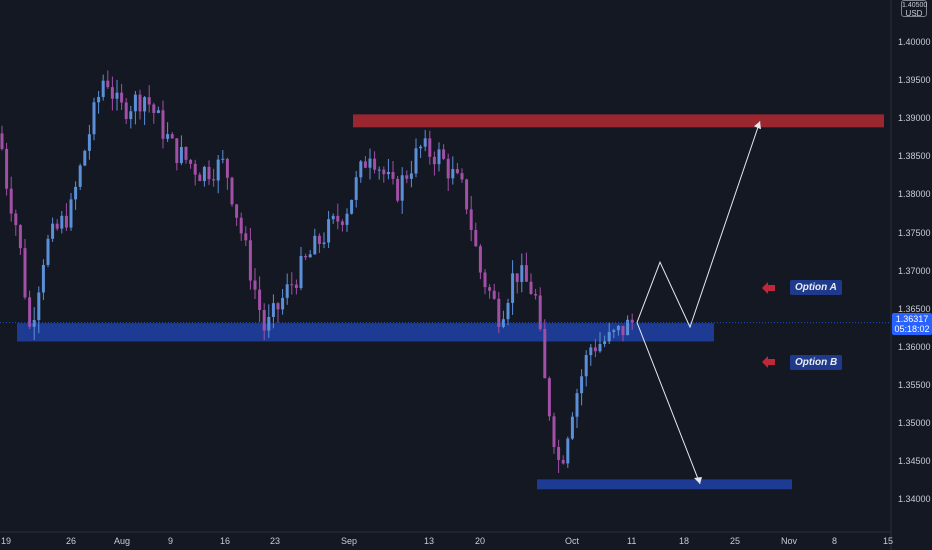 The height and width of the screenshot is (550, 932). What do you see at coordinates (698, 225) in the screenshot?
I see `option-a-path` at bounding box center [698, 225].